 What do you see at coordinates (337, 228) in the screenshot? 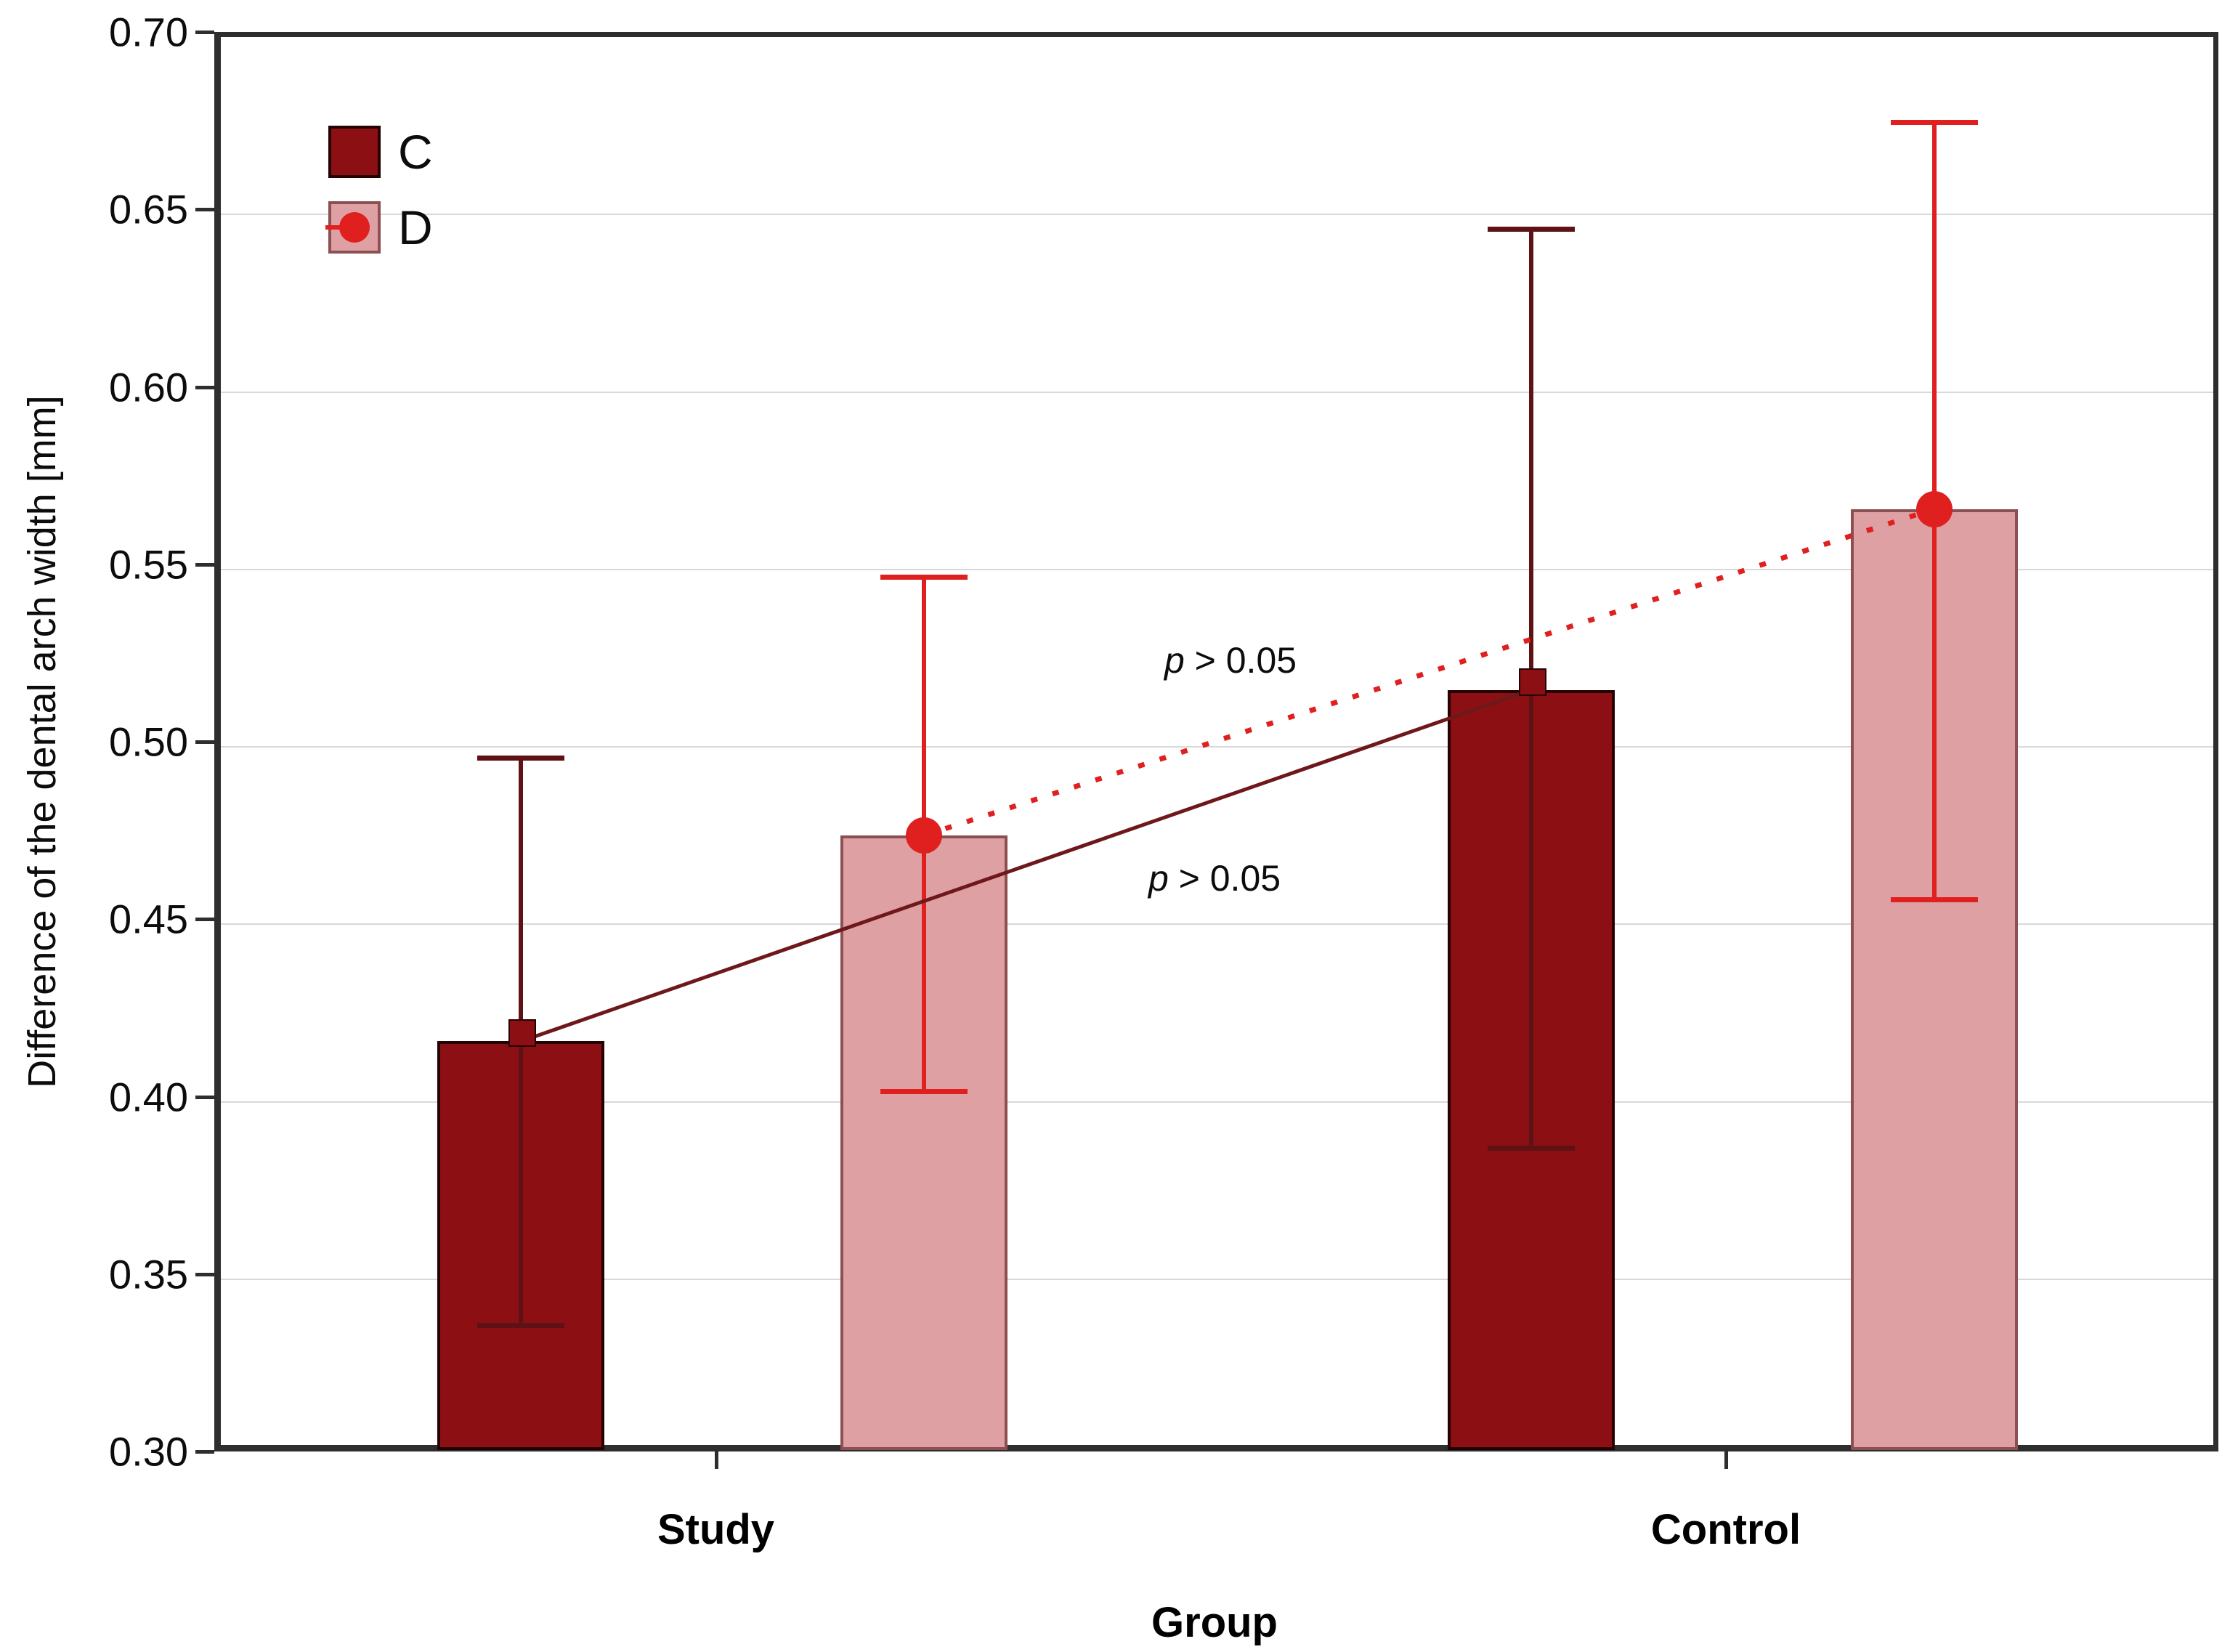
I see `legend-errorbar-glyph-icon` at bounding box center [337, 228].